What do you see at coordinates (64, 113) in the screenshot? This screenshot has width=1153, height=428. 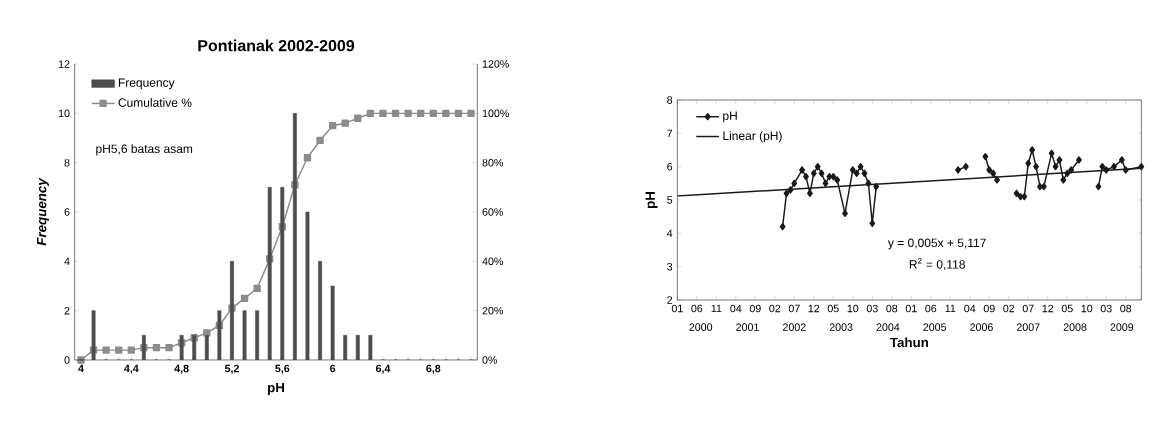 I see `y-tick-label: 10` at bounding box center [64, 113].